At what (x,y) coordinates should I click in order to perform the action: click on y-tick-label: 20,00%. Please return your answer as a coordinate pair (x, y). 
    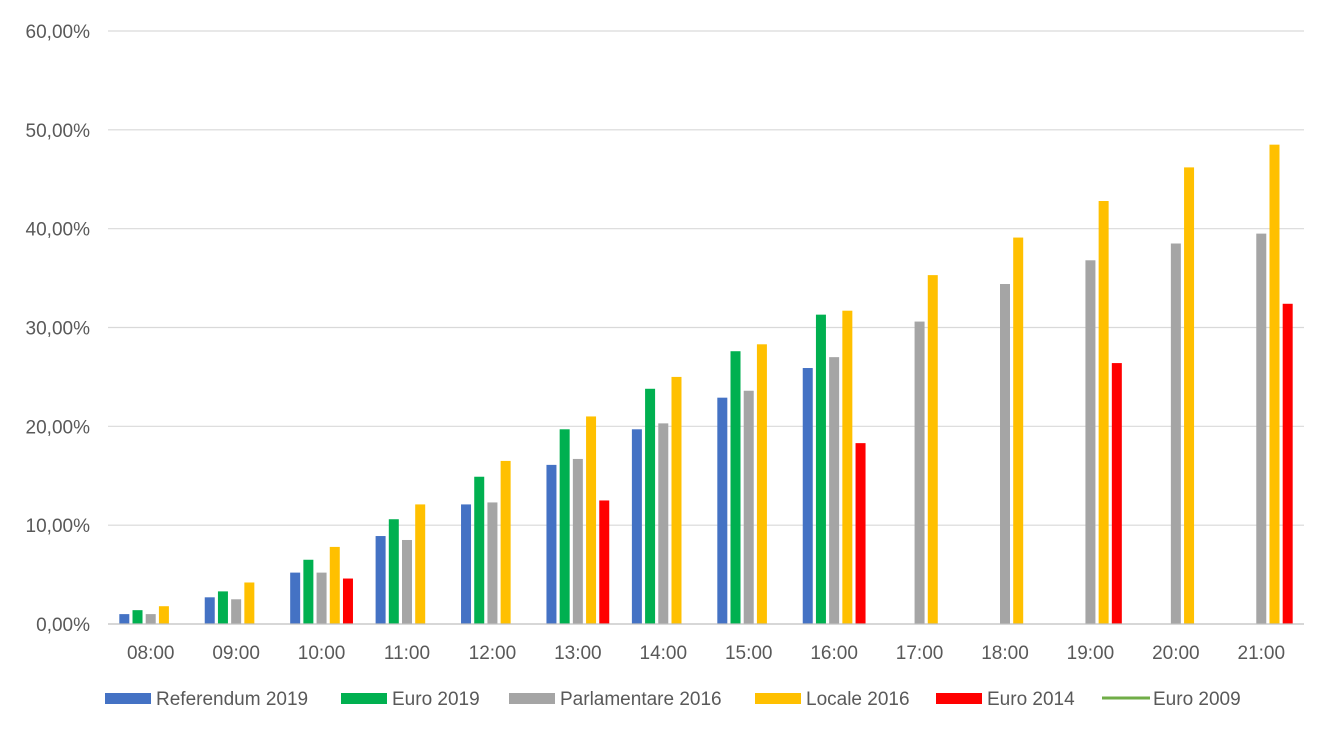
    Looking at the image, I should click on (58, 427).